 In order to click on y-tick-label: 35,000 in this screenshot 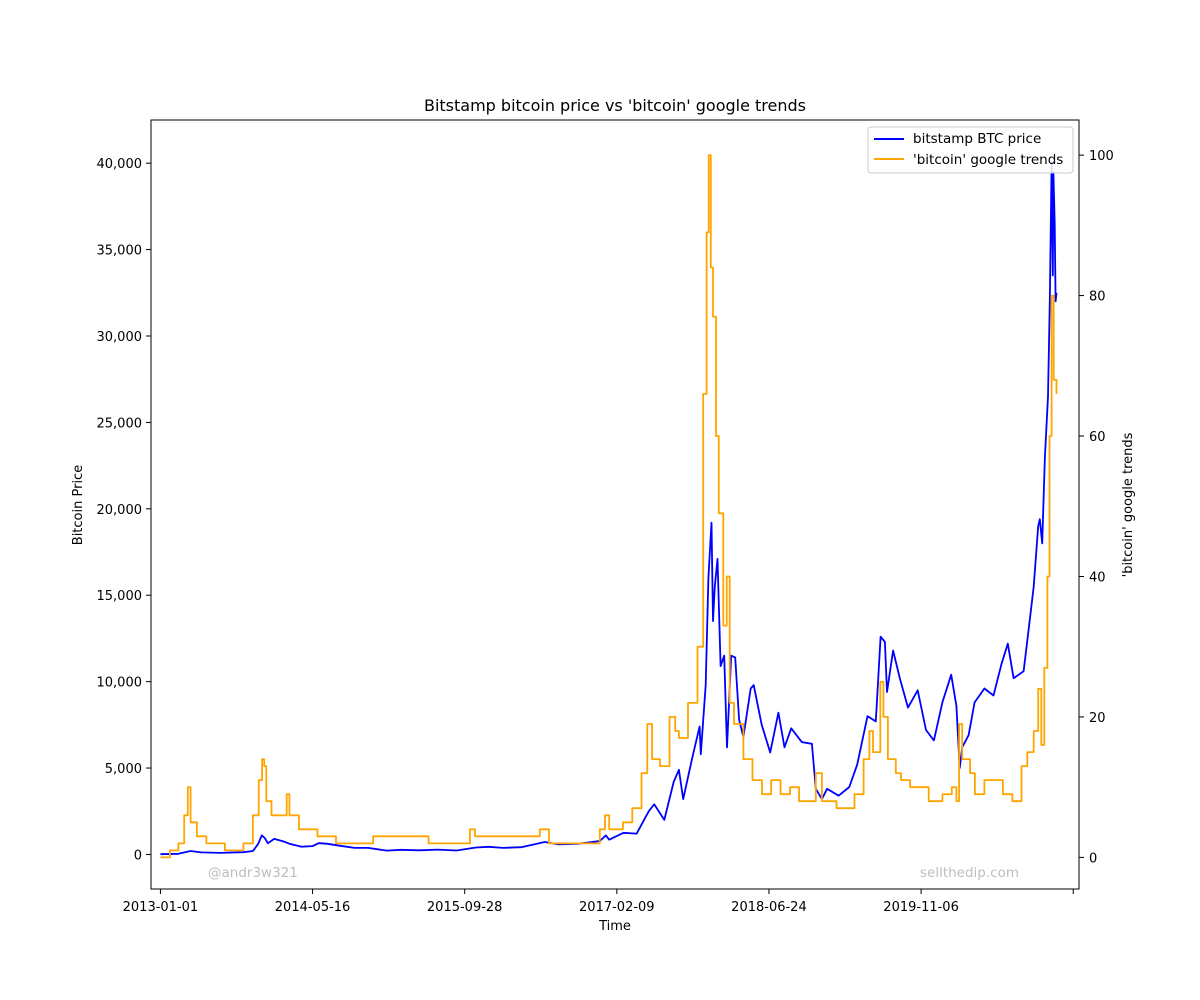, I will do `click(120, 251)`.